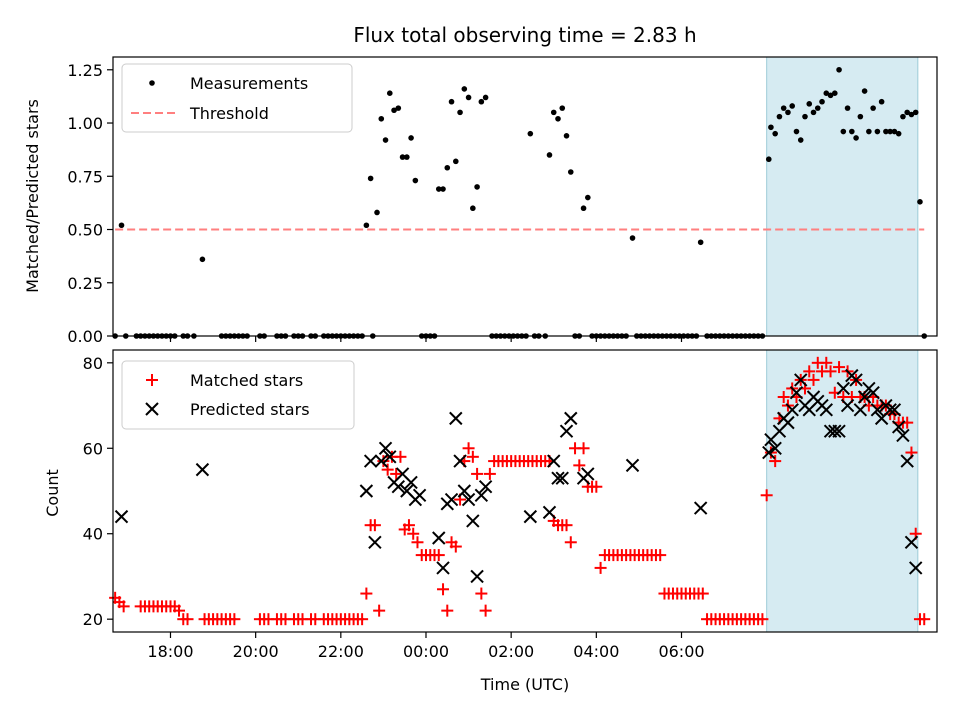 Image resolution: width=960 pixels, height=720 pixels. Describe the element at coordinates (93, 363) in the screenshot. I see `y-tick-label: 80` at that location.